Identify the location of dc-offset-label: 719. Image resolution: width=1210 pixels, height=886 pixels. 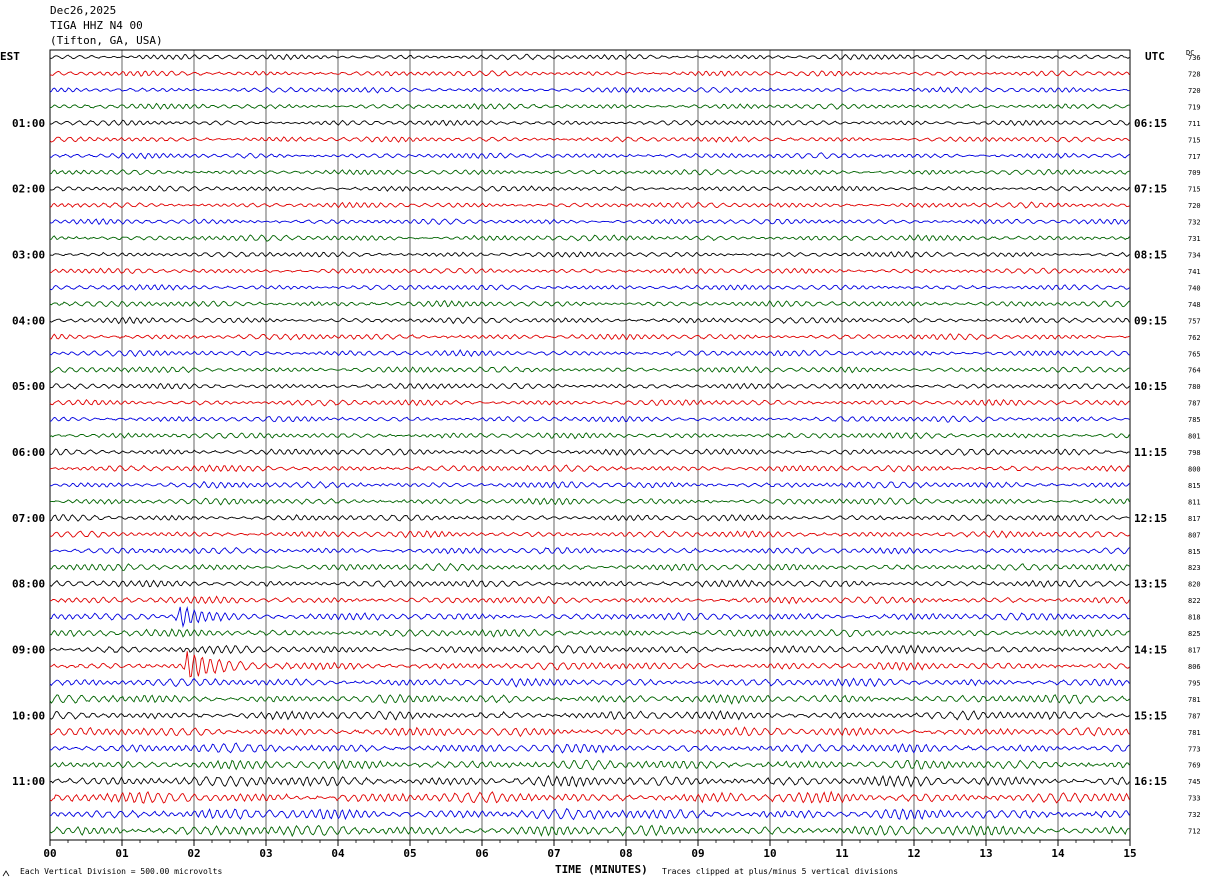
(1194, 107).